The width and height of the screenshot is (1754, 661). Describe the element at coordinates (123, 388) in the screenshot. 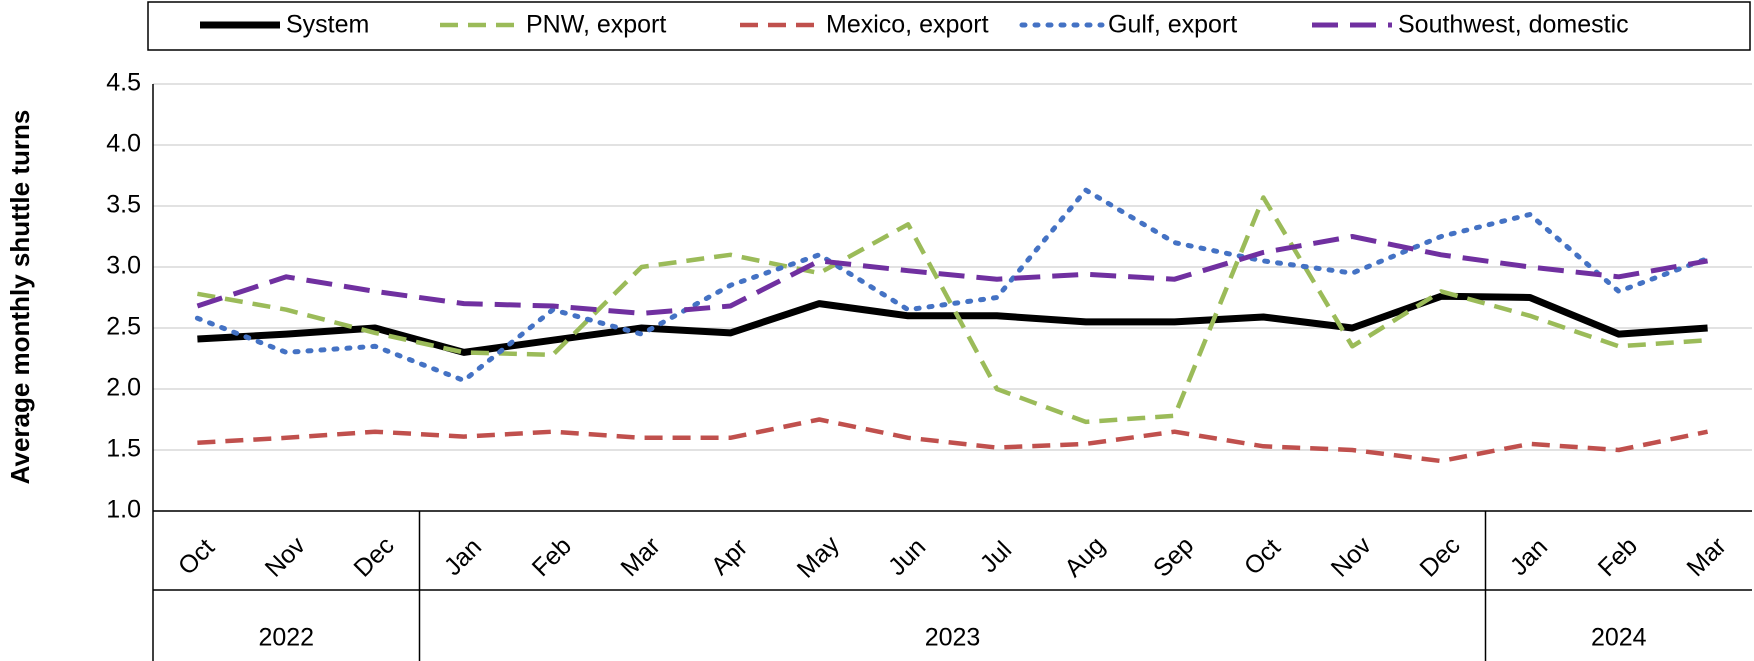

I see `y-tick-label: 2.0` at that location.